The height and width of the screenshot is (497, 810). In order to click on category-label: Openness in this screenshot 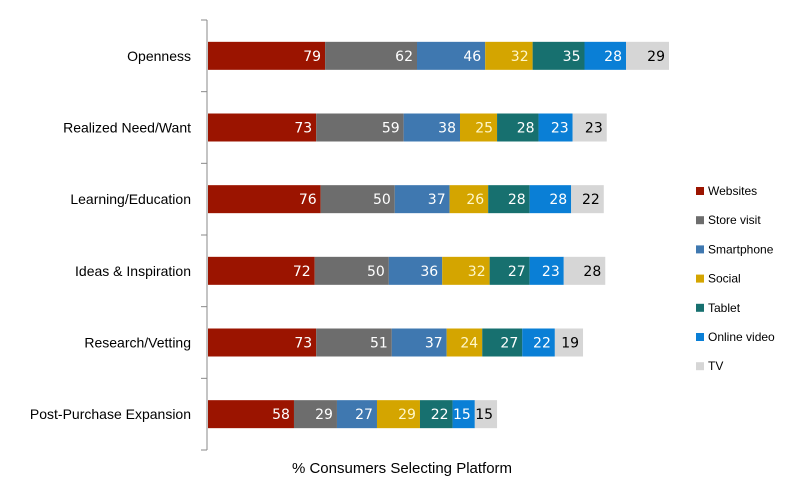, I will do `click(159, 56)`.